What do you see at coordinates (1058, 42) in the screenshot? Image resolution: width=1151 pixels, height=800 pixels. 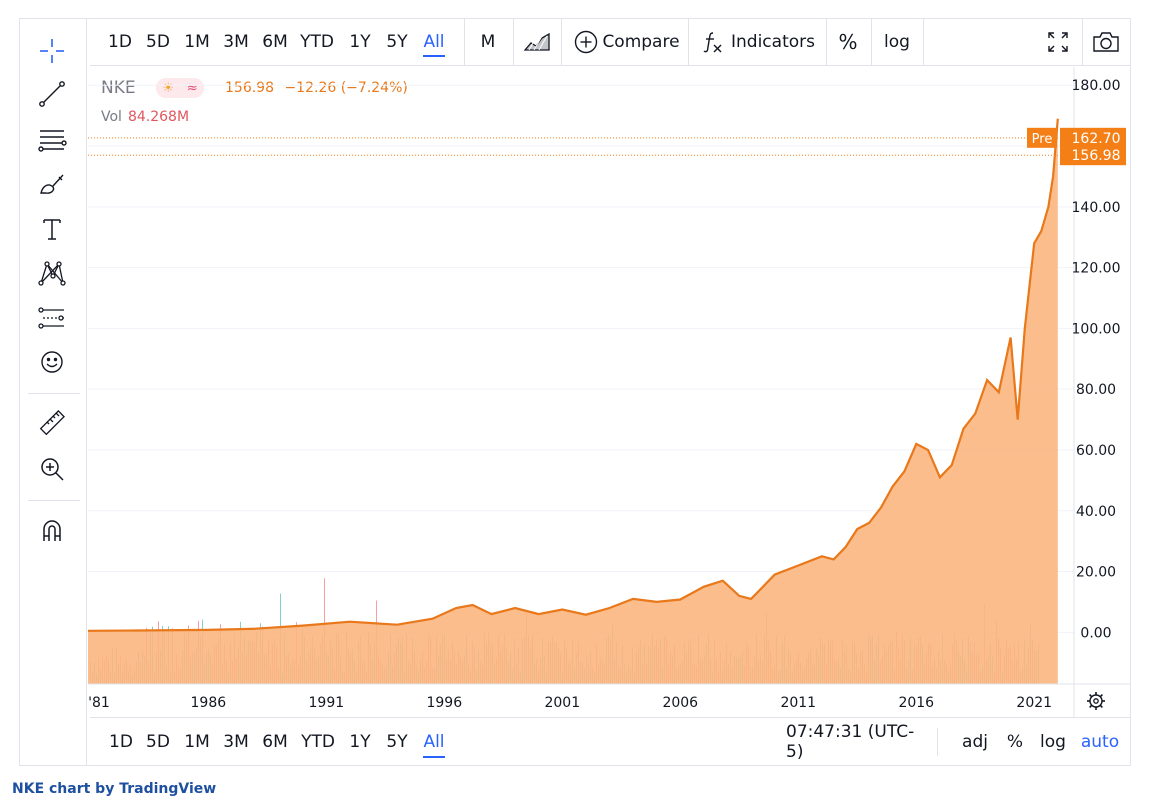 I see `fullscreen-icon` at bounding box center [1058, 42].